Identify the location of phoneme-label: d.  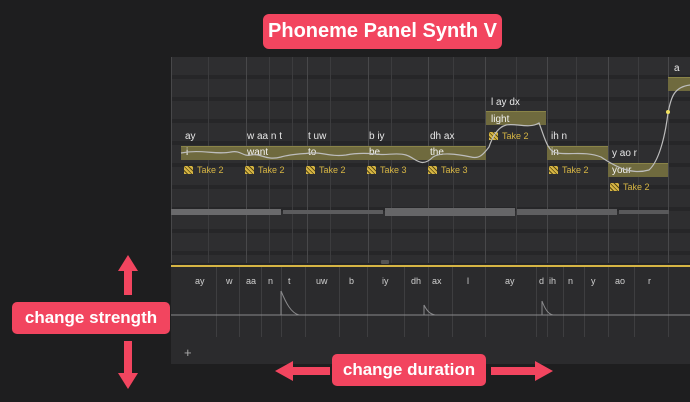
(542, 281).